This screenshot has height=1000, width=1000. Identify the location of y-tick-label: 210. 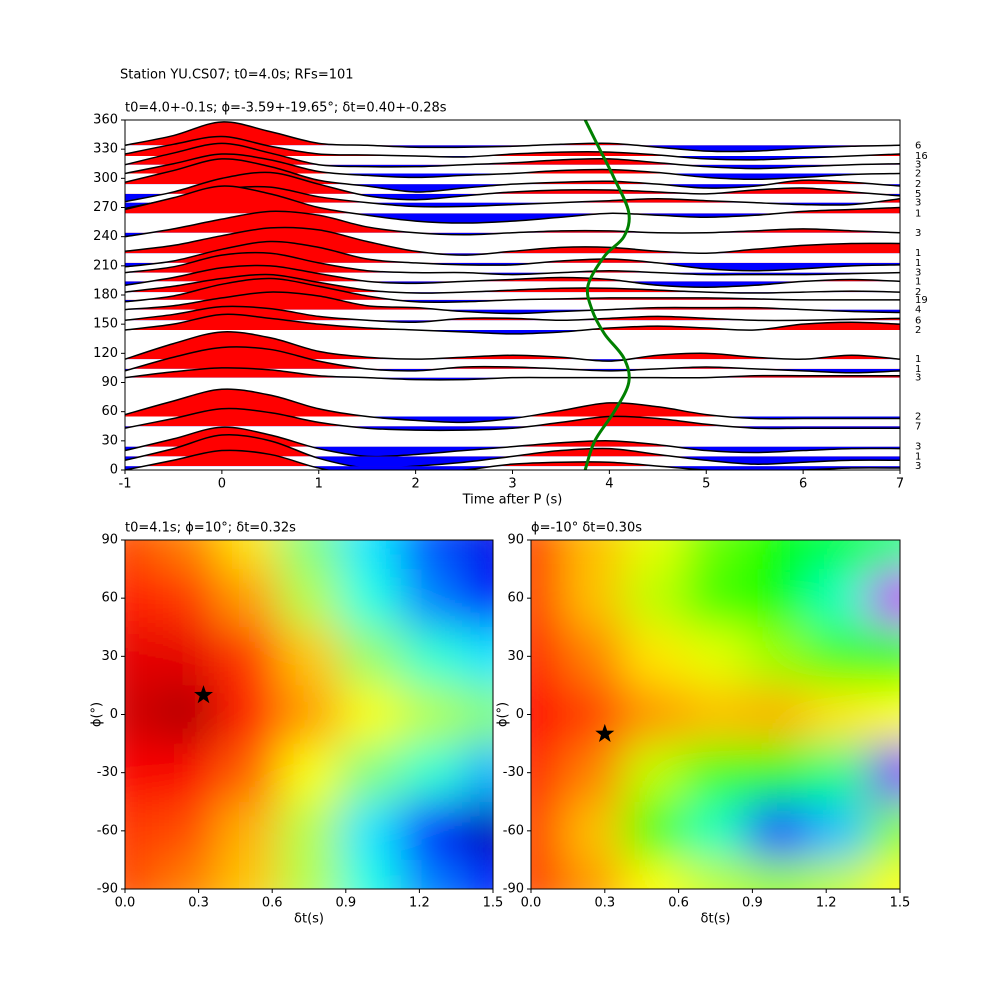
(105, 265).